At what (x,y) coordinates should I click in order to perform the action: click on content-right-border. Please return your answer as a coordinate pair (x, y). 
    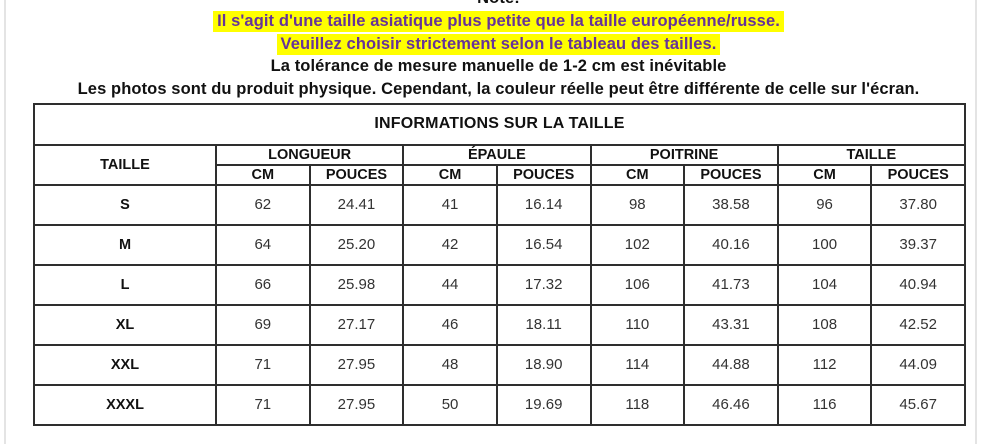
    Looking at the image, I should click on (976, 222).